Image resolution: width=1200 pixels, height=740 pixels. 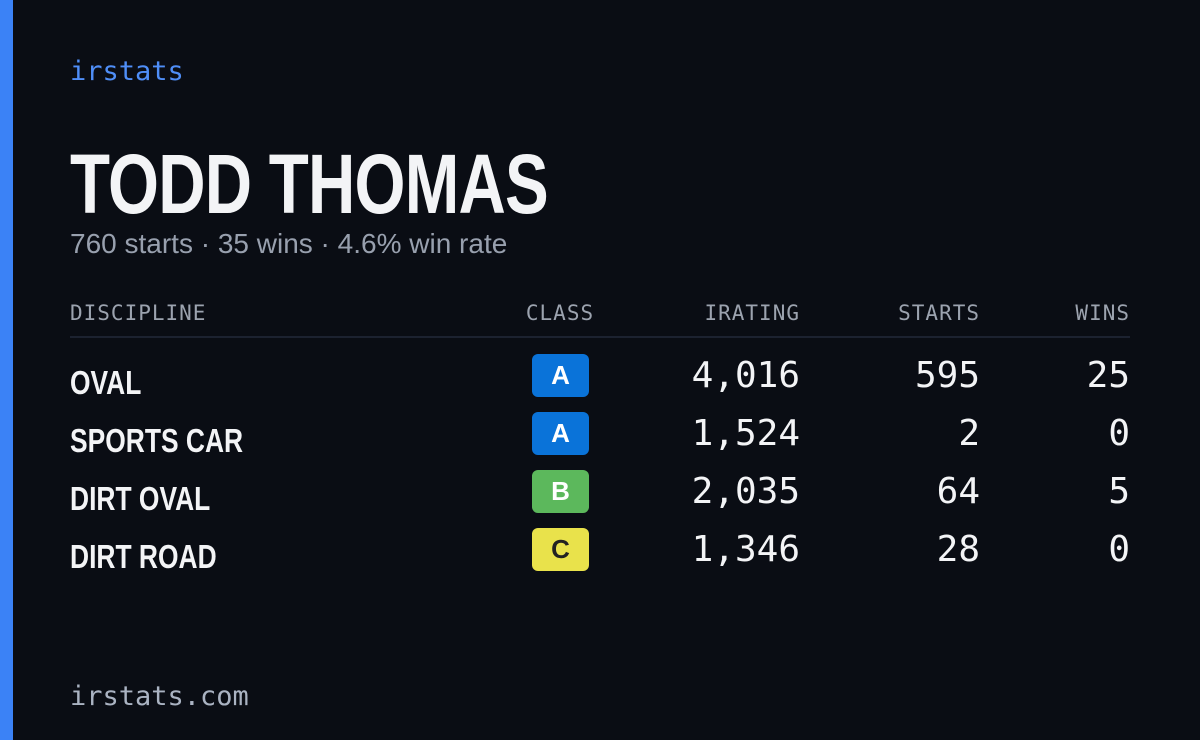 I want to click on discipline: SPORTS CAR, so click(x=157, y=440).